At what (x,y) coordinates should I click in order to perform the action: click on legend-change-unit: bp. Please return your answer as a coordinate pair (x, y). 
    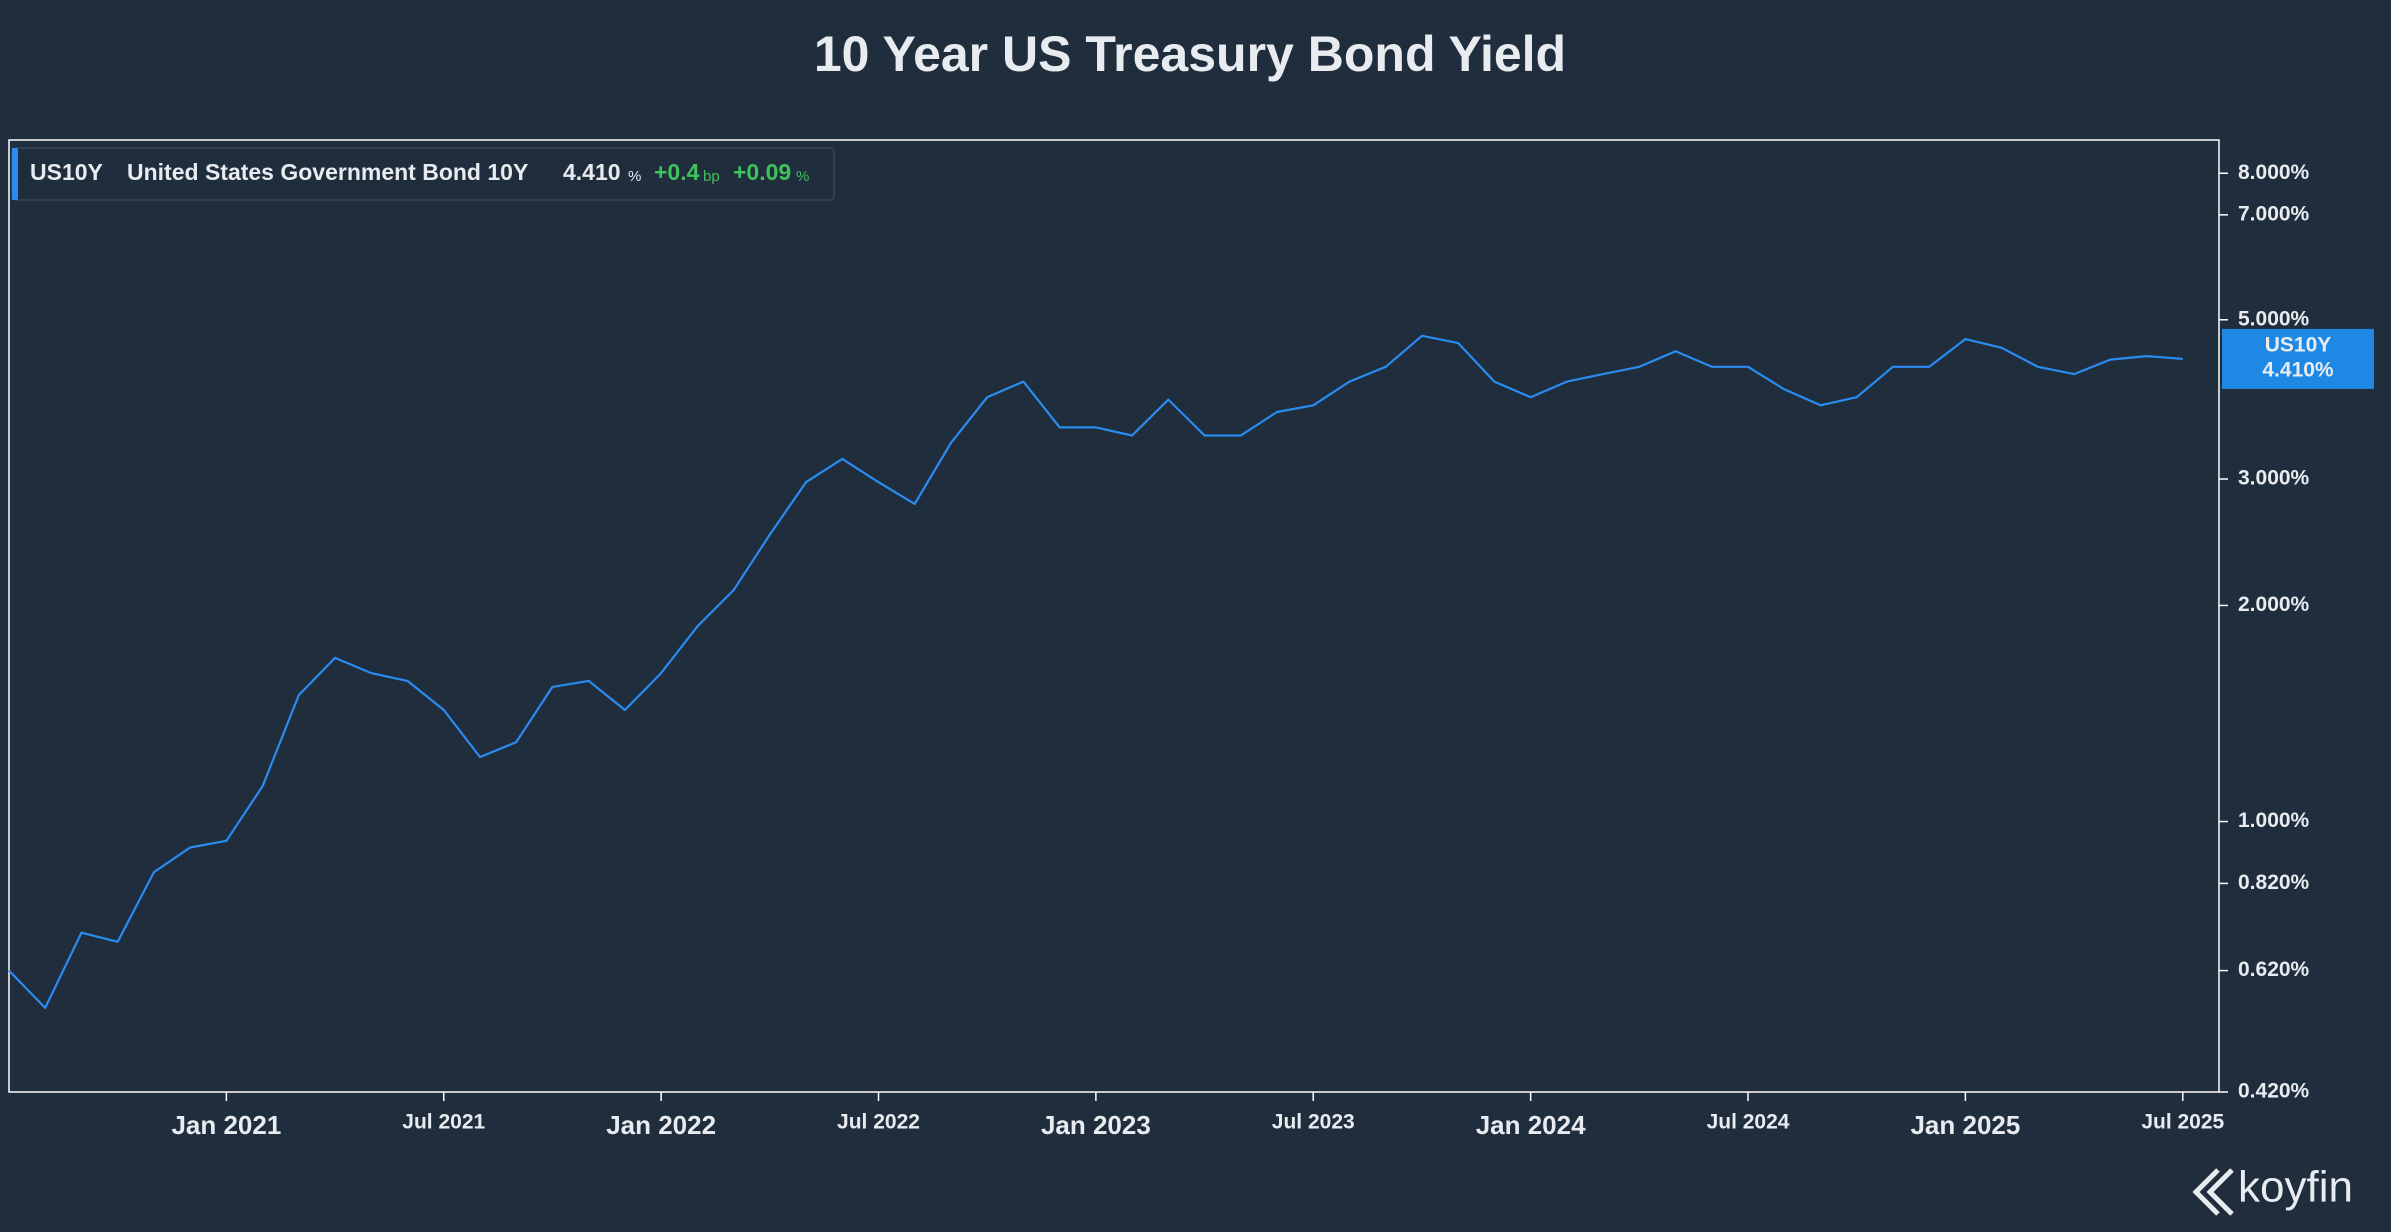
    Looking at the image, I should click on (711, 176).